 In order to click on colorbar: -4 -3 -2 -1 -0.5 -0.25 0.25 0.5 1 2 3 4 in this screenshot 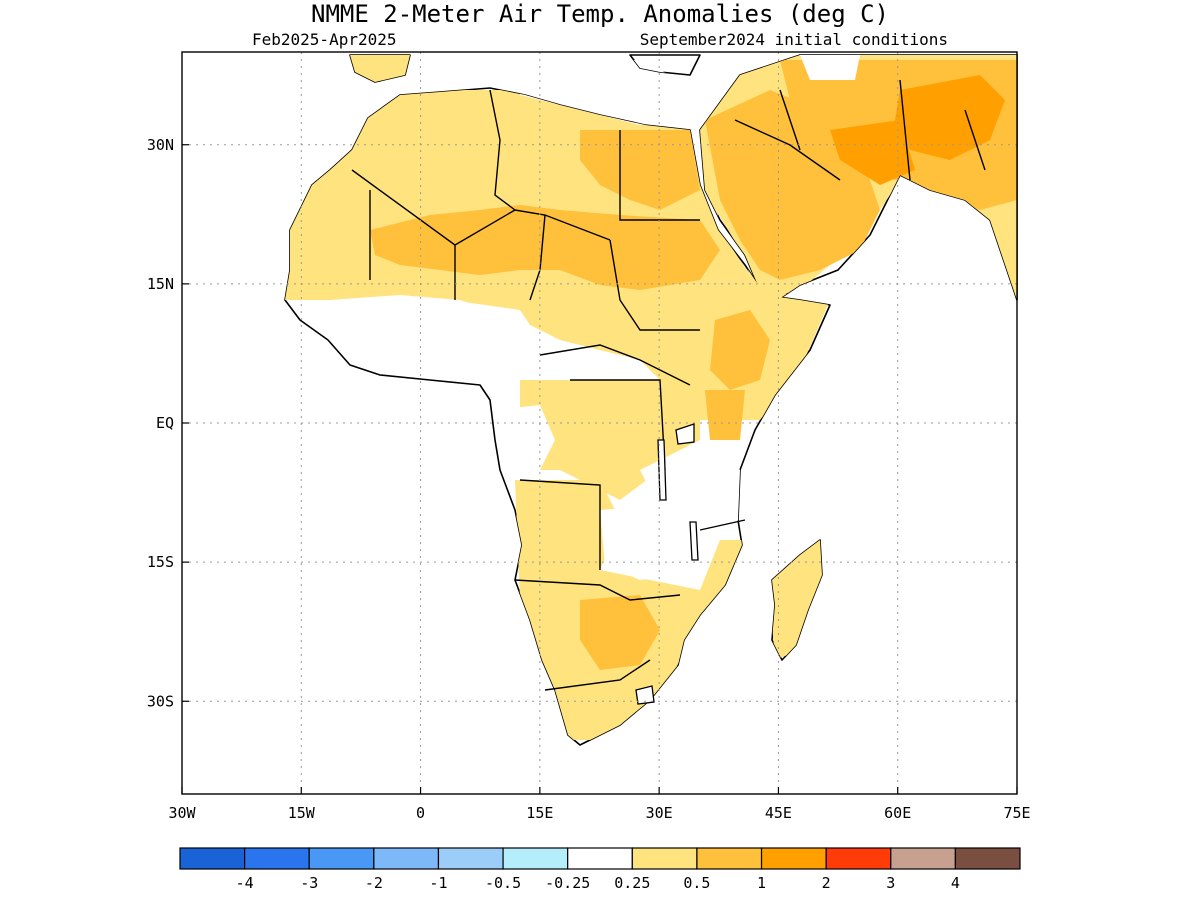, I will do `click(600, 869)`.